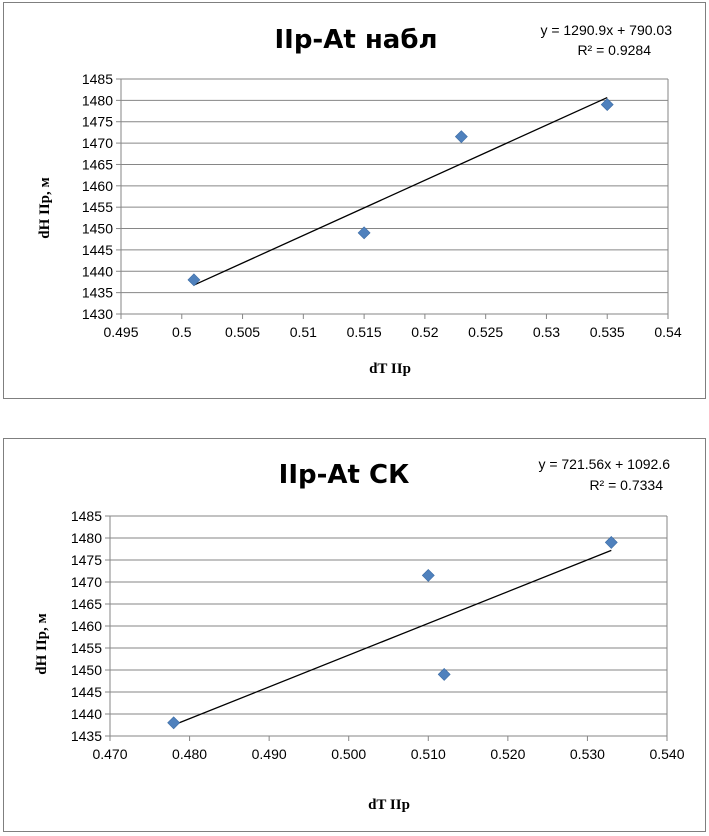 Image resolution: width=709 pixels, height=836 pixels. Describe the element at coordinates (607, 332) in the screenshot. I see `x-tick-label: 0.535` at that location.